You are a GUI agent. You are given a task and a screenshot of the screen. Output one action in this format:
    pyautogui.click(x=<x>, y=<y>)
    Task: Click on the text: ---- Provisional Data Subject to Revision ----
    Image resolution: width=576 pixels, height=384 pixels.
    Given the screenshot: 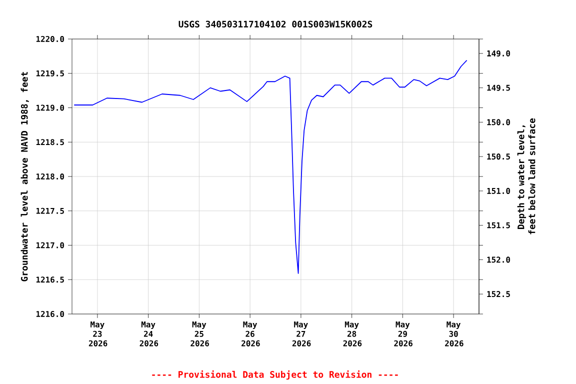 What is the action you would take?
    pyautogui.click(x=275, y=375)
    